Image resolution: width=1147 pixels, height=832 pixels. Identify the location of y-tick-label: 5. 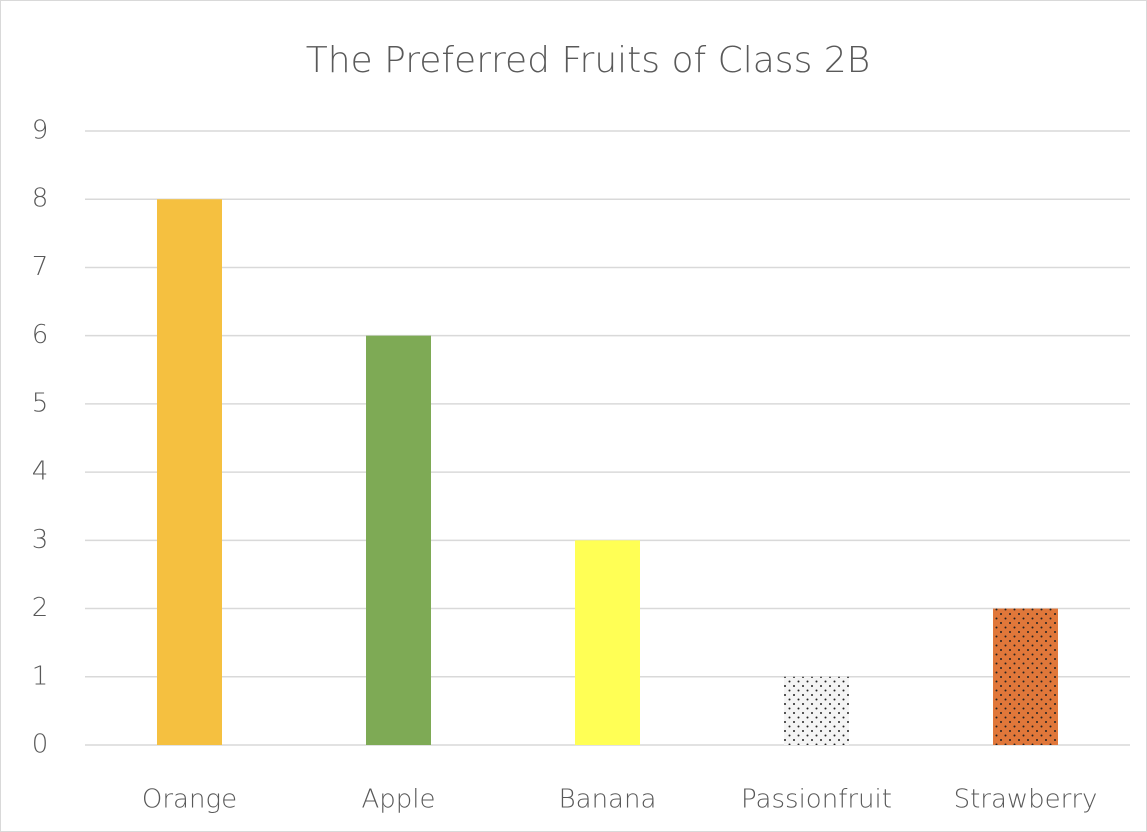
(40, 403).